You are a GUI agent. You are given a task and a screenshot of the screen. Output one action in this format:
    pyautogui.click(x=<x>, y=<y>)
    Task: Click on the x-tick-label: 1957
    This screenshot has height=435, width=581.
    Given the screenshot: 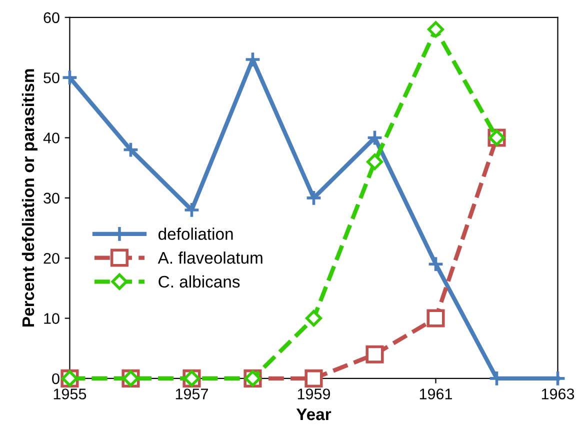 What is the action you would take?
    pyautogui.click(x=192, y=394)
    